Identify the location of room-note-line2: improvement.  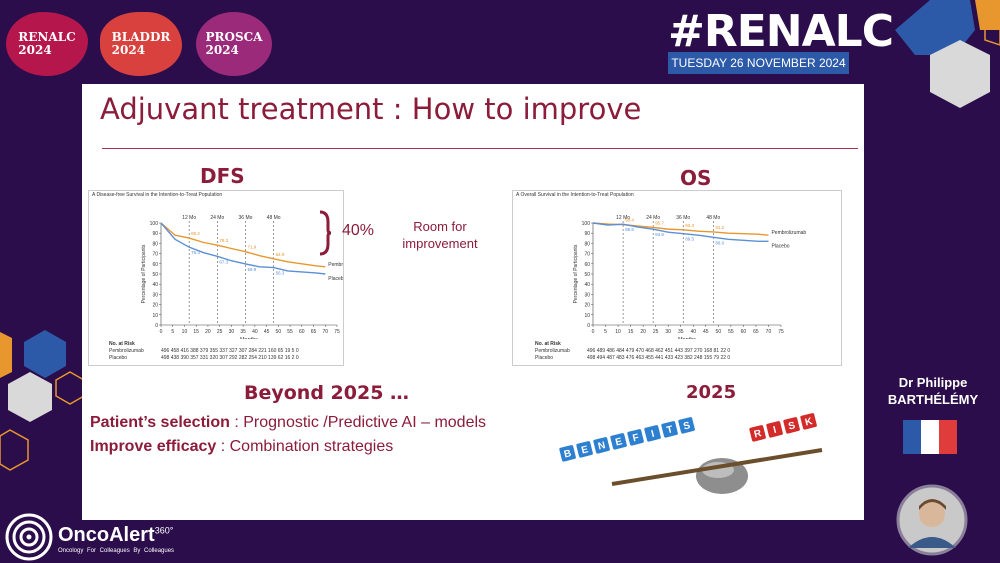
(440, 243).